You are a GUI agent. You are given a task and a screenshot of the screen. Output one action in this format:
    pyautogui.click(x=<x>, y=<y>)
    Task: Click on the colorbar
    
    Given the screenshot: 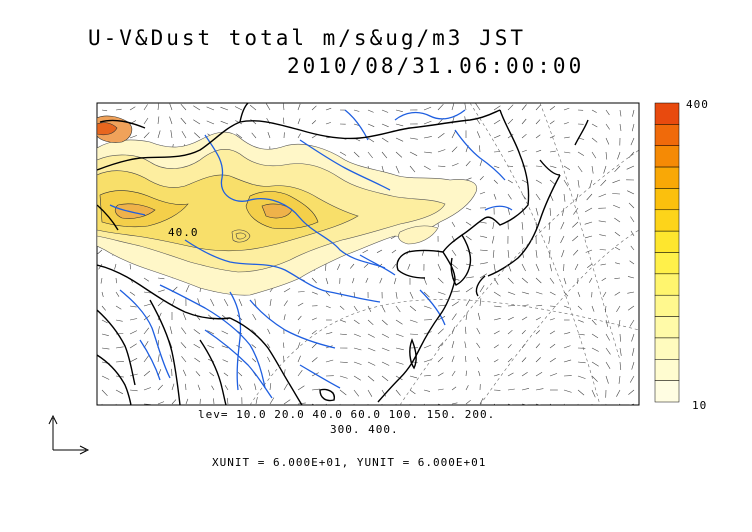 What is the action you would take?
    pyautogui.click(x=667, y=252)
    